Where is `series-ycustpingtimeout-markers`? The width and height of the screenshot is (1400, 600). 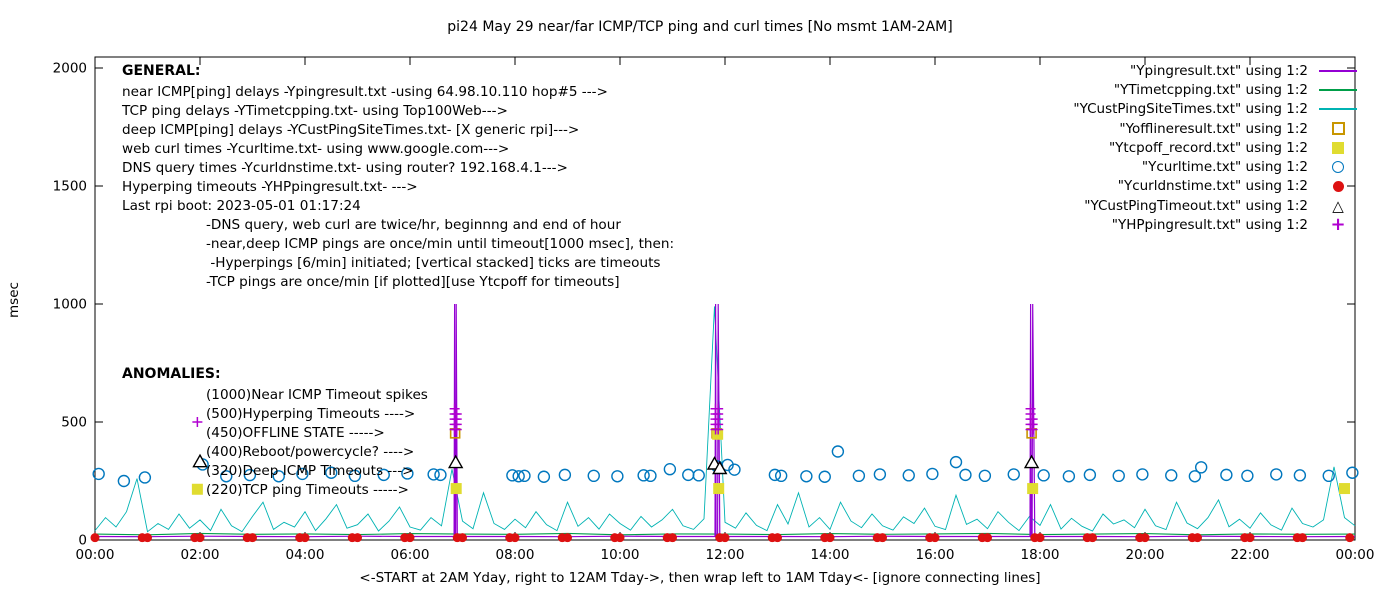 series-ycustpingtimeout-markers is located at coordinates (743, 464).